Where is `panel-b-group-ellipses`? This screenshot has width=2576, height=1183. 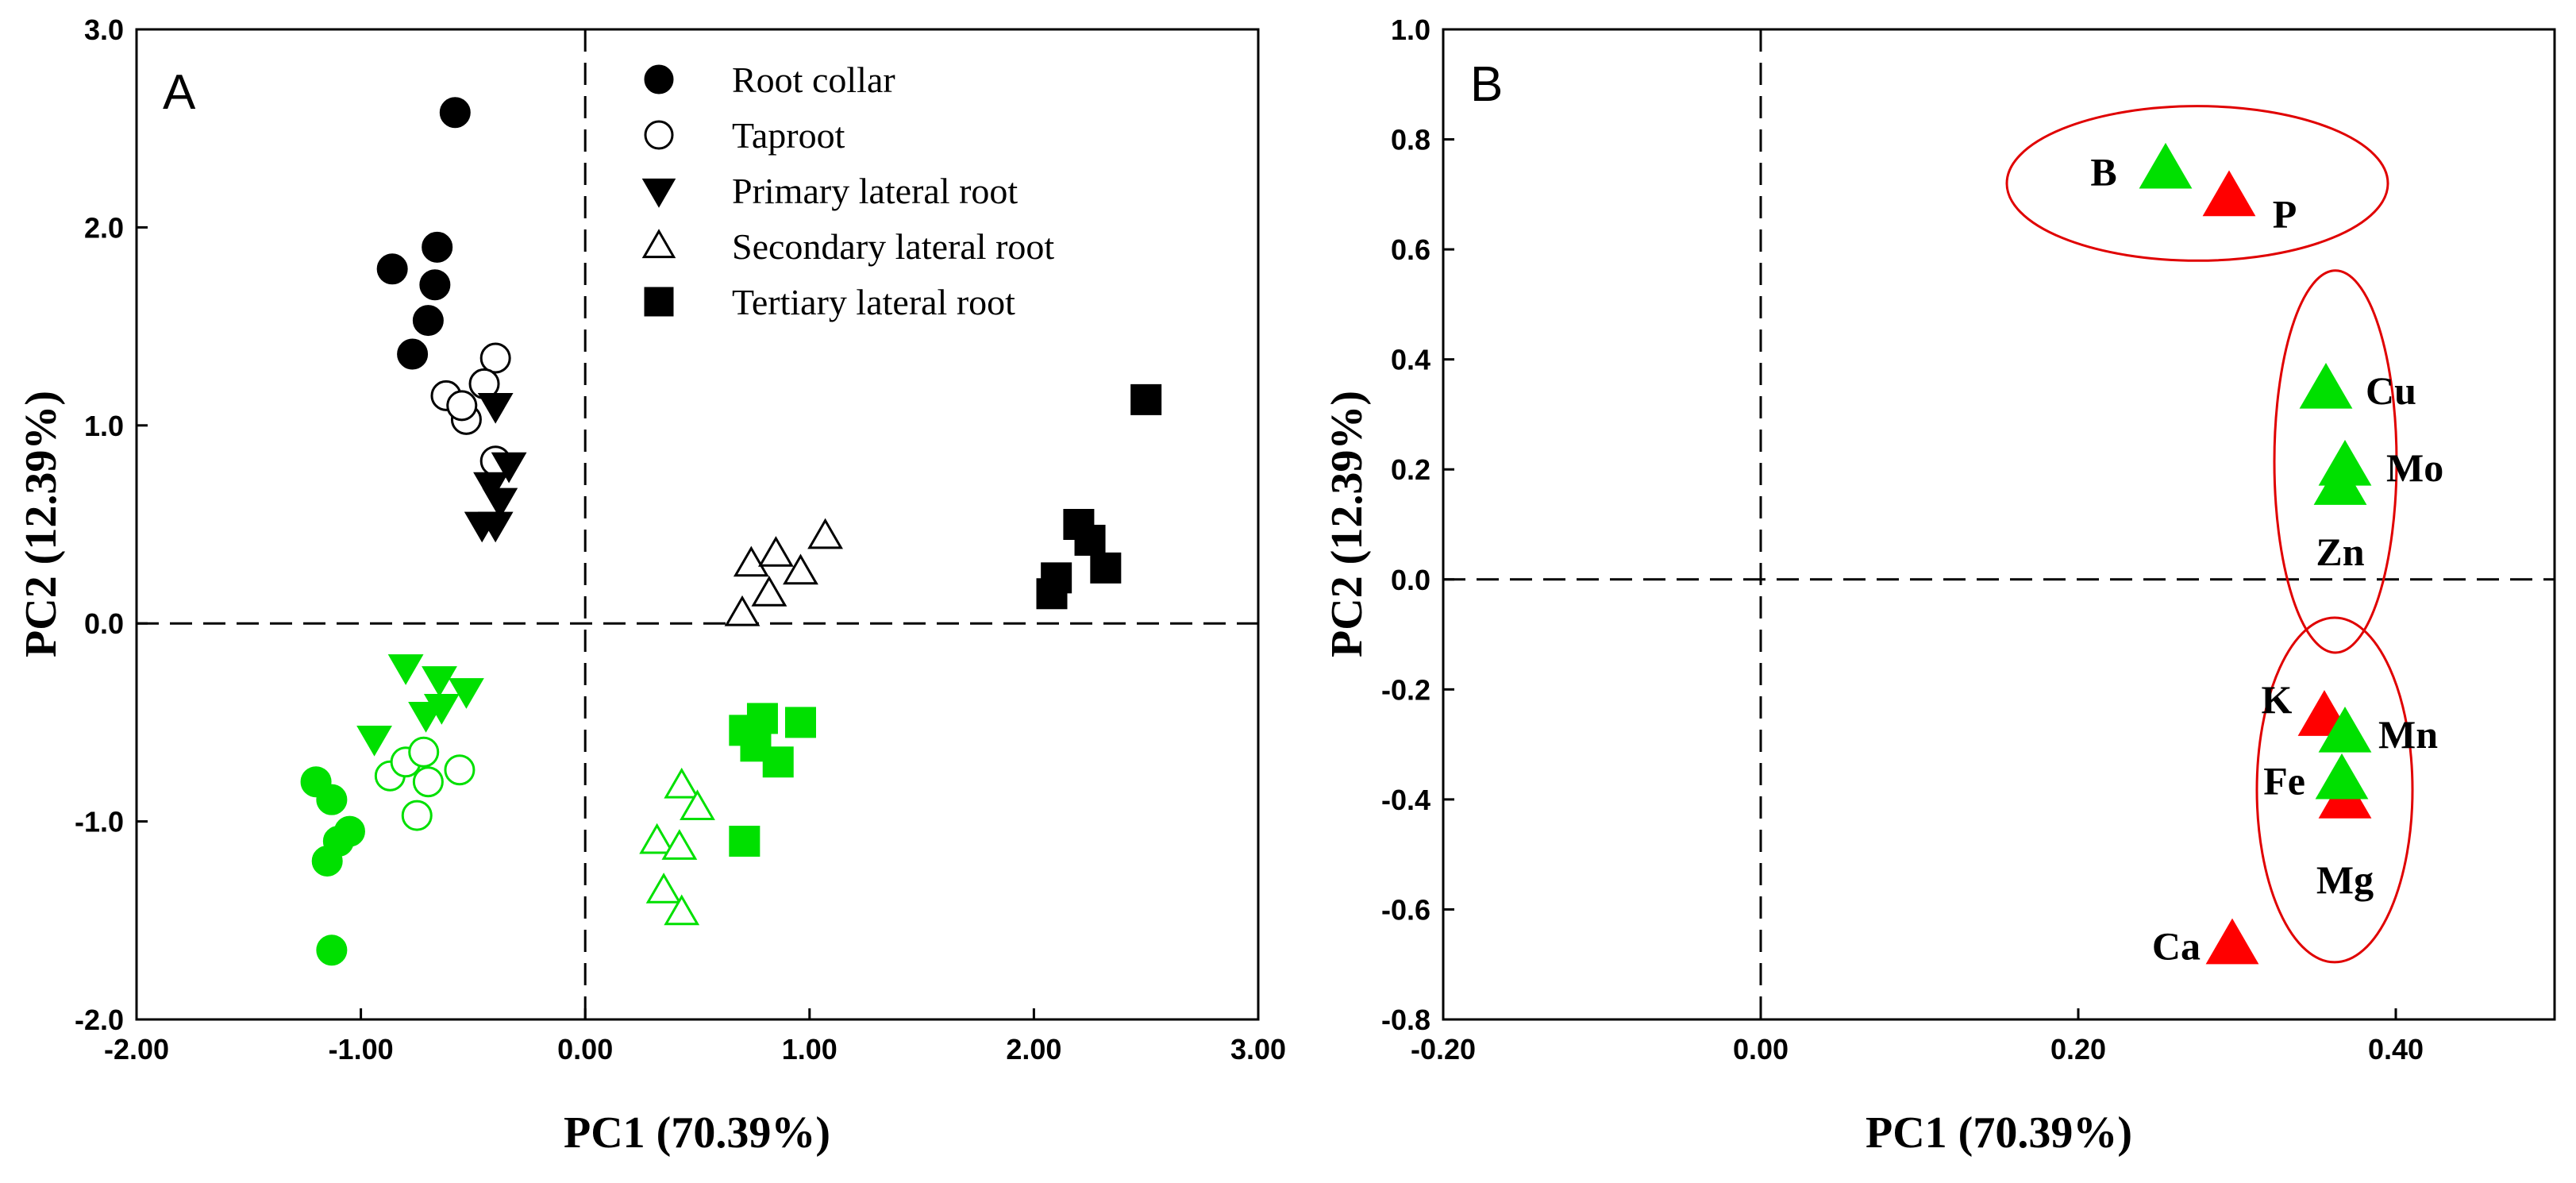 panel-b-group-ellipses is located at coordinates (2209, 534).